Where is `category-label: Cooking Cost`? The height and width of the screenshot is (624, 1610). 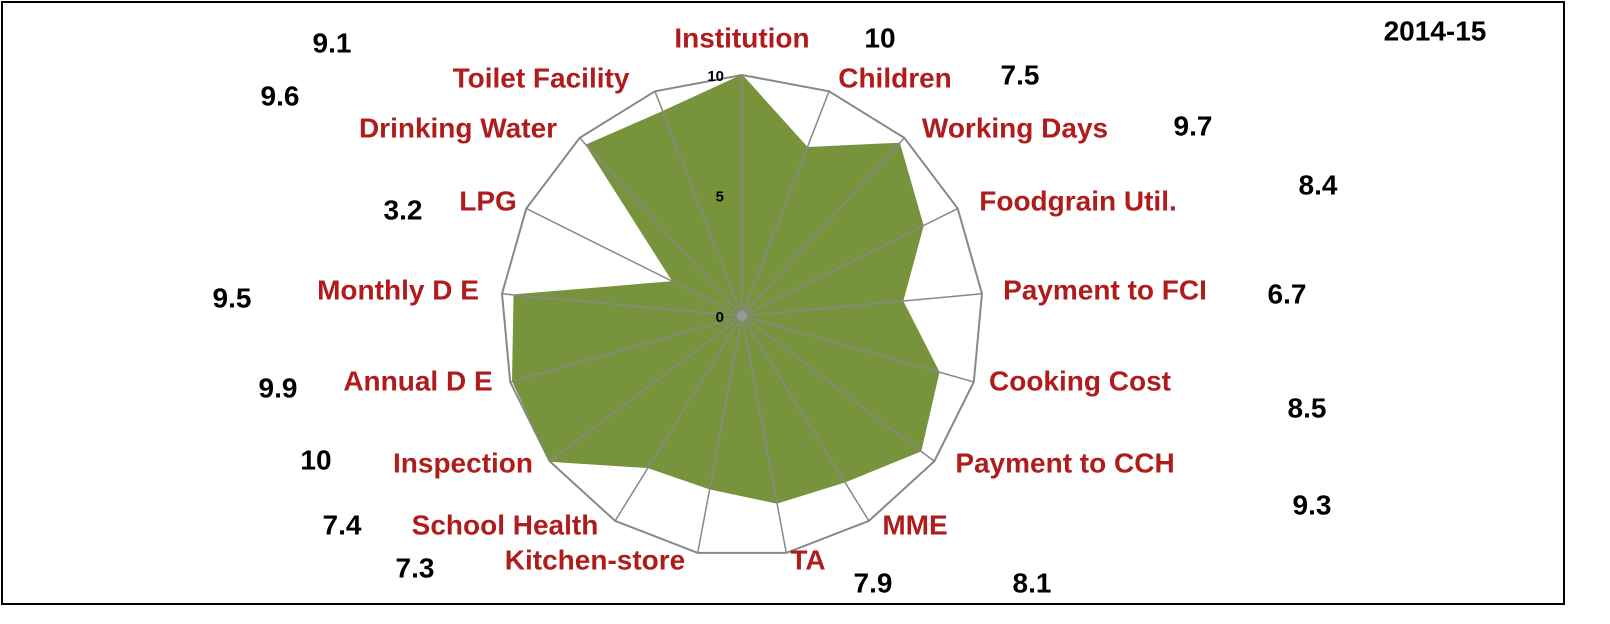
category-label: Cooking Cost is located at coordinates (1080, 380).